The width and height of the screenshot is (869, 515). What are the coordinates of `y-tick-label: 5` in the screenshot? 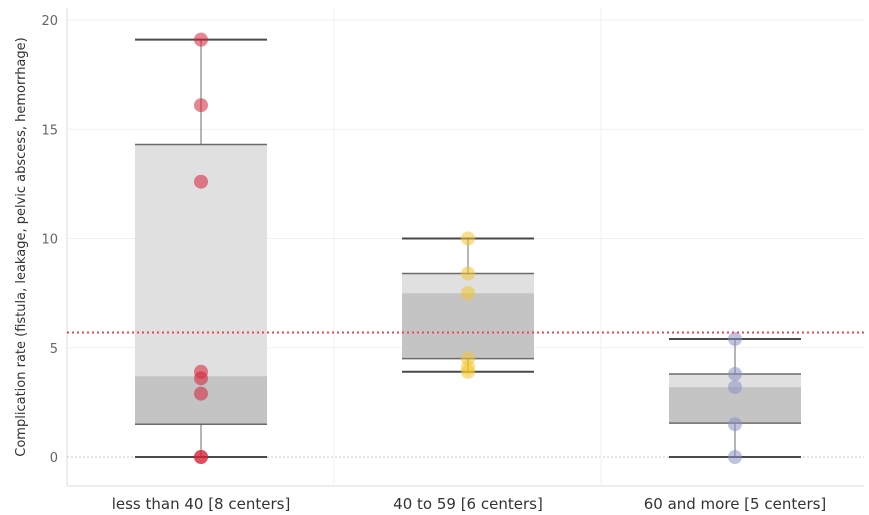 It's located at (54, 349).